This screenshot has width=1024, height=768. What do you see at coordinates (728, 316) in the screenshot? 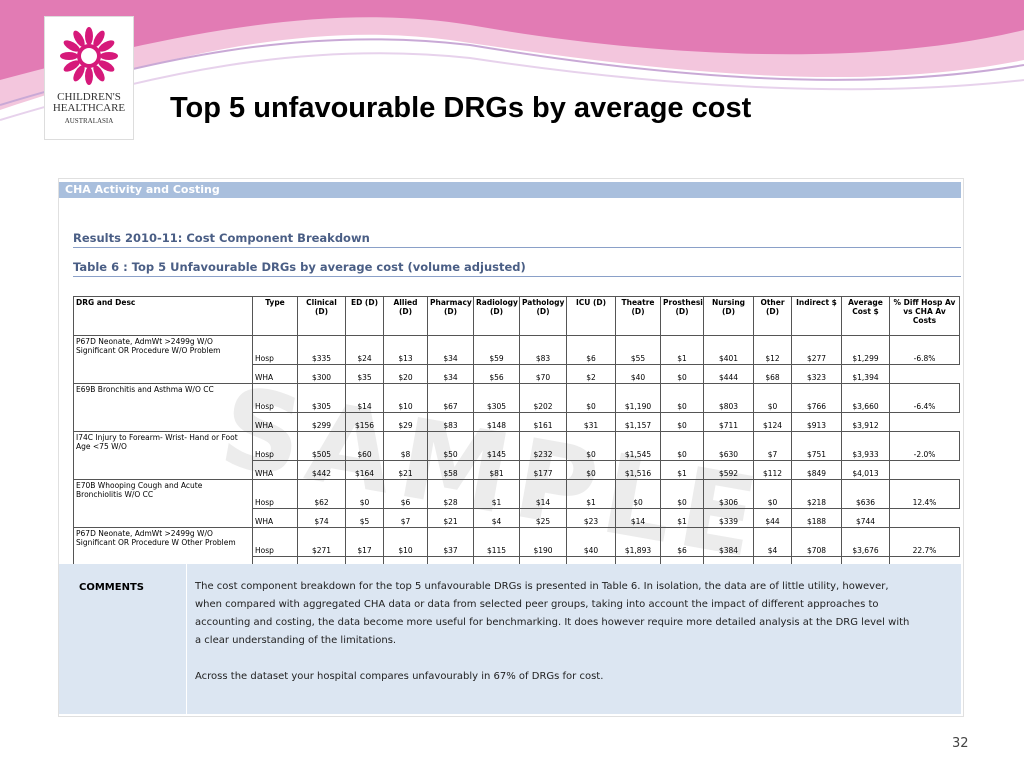
I see `column-header: Nursing (D)` at bounding box center [728, 316].